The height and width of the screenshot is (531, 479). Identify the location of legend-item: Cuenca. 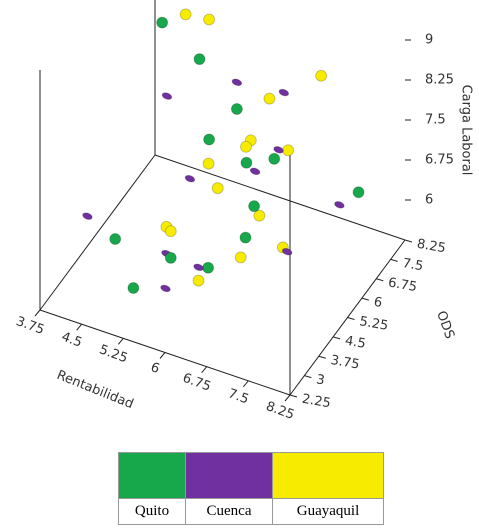
(229, 488).